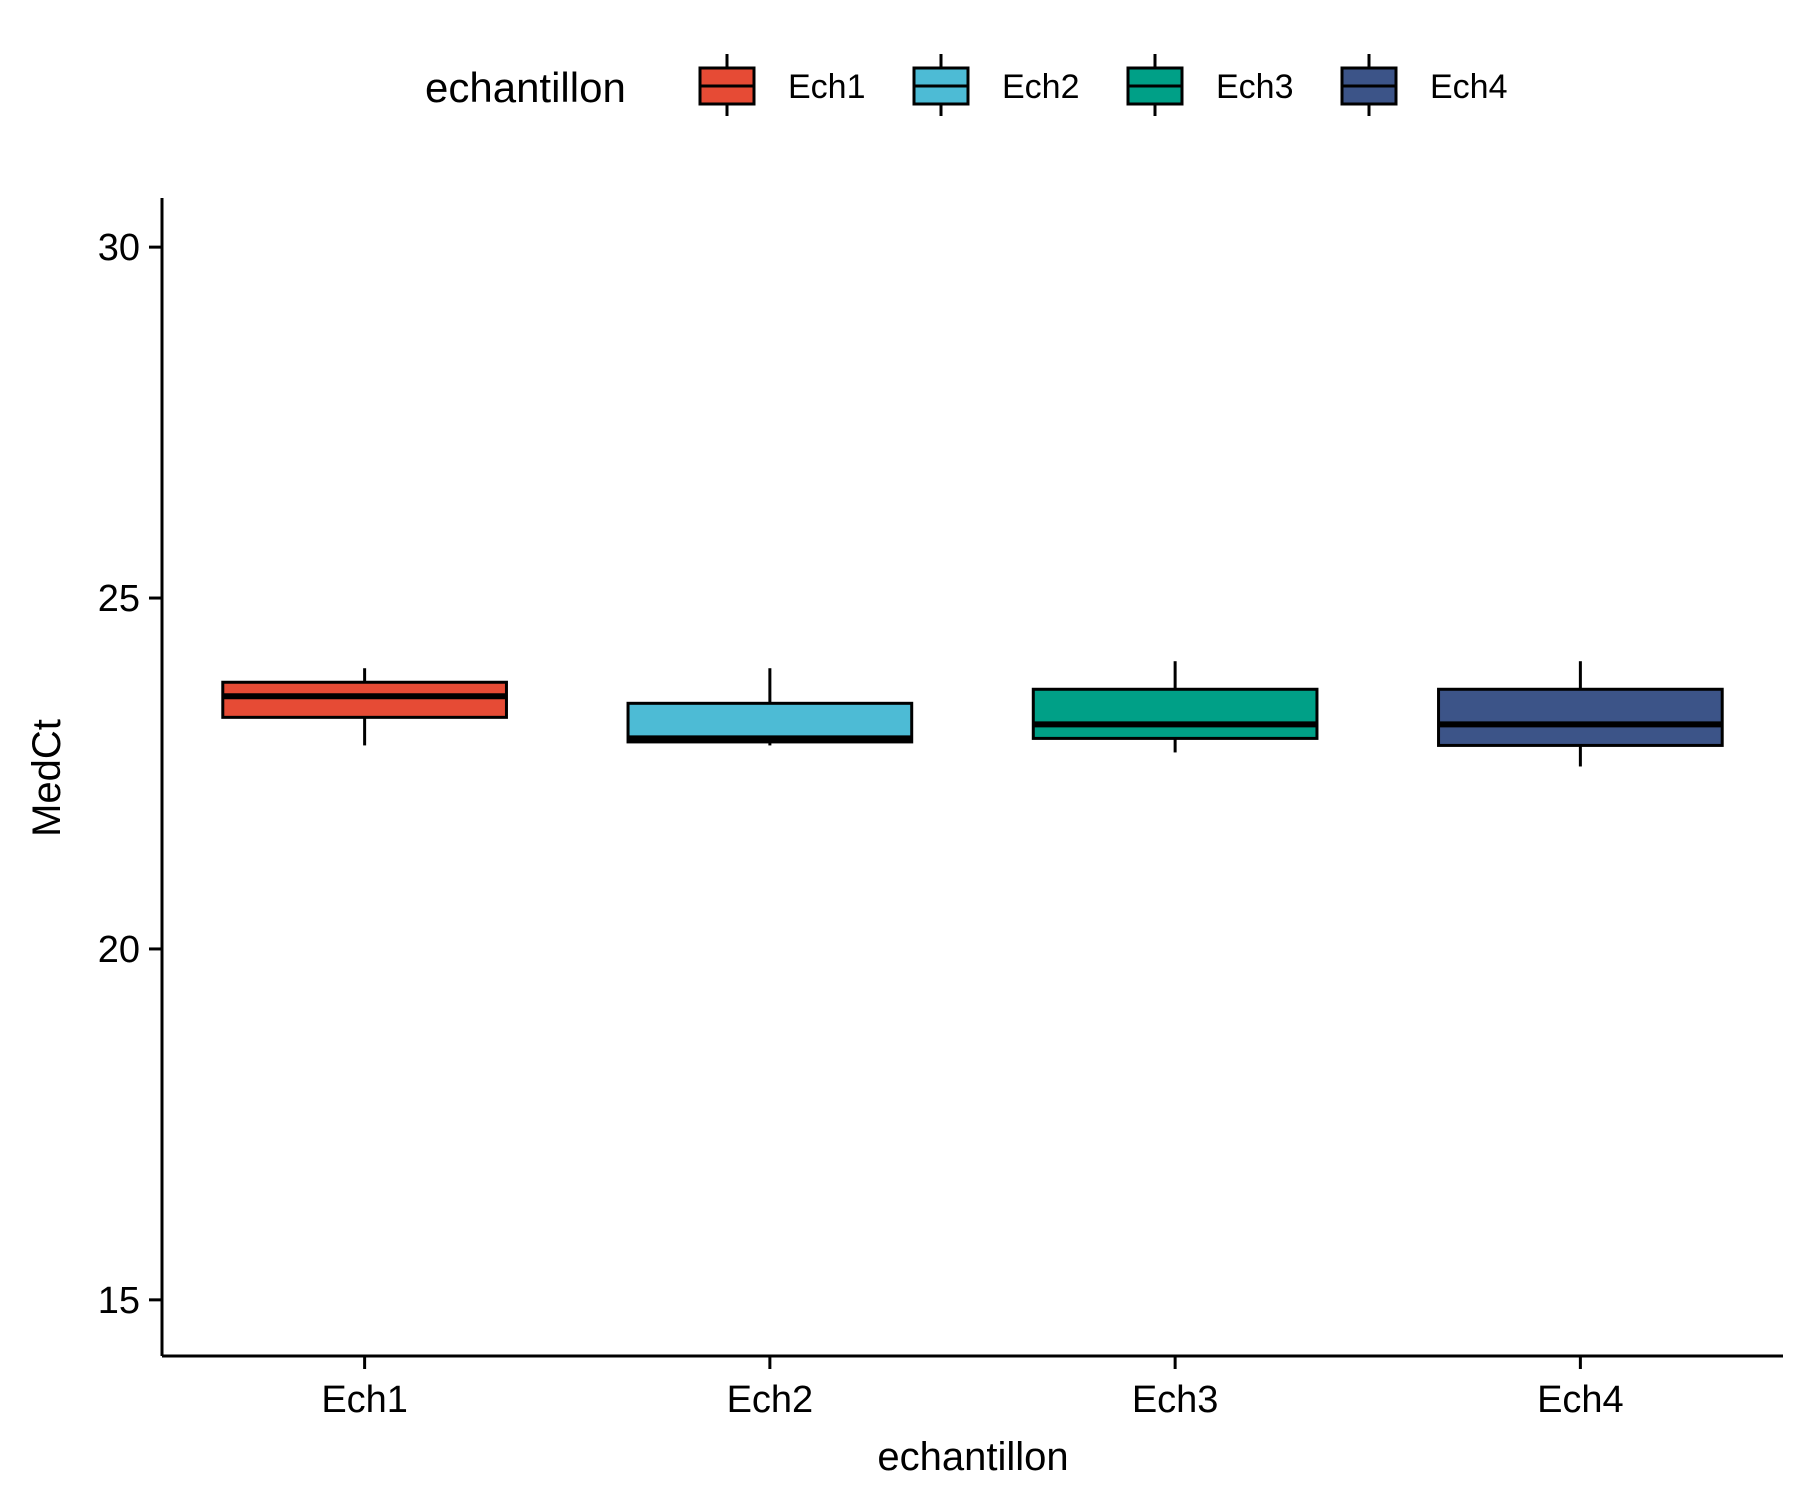 This screenshot has height=1500, width=1800. What do you see at coordinates (972, 1457) in the screenshot?
I see `x-axis-title: echantillon` at bounding box center [972, 1457].